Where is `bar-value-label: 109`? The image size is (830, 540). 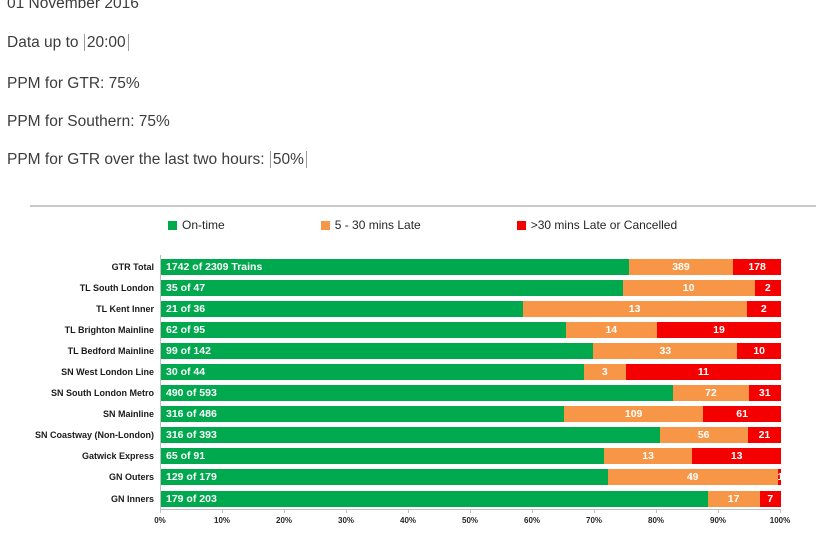 bar-value-label: 109 is located at coordinates (633, 414).